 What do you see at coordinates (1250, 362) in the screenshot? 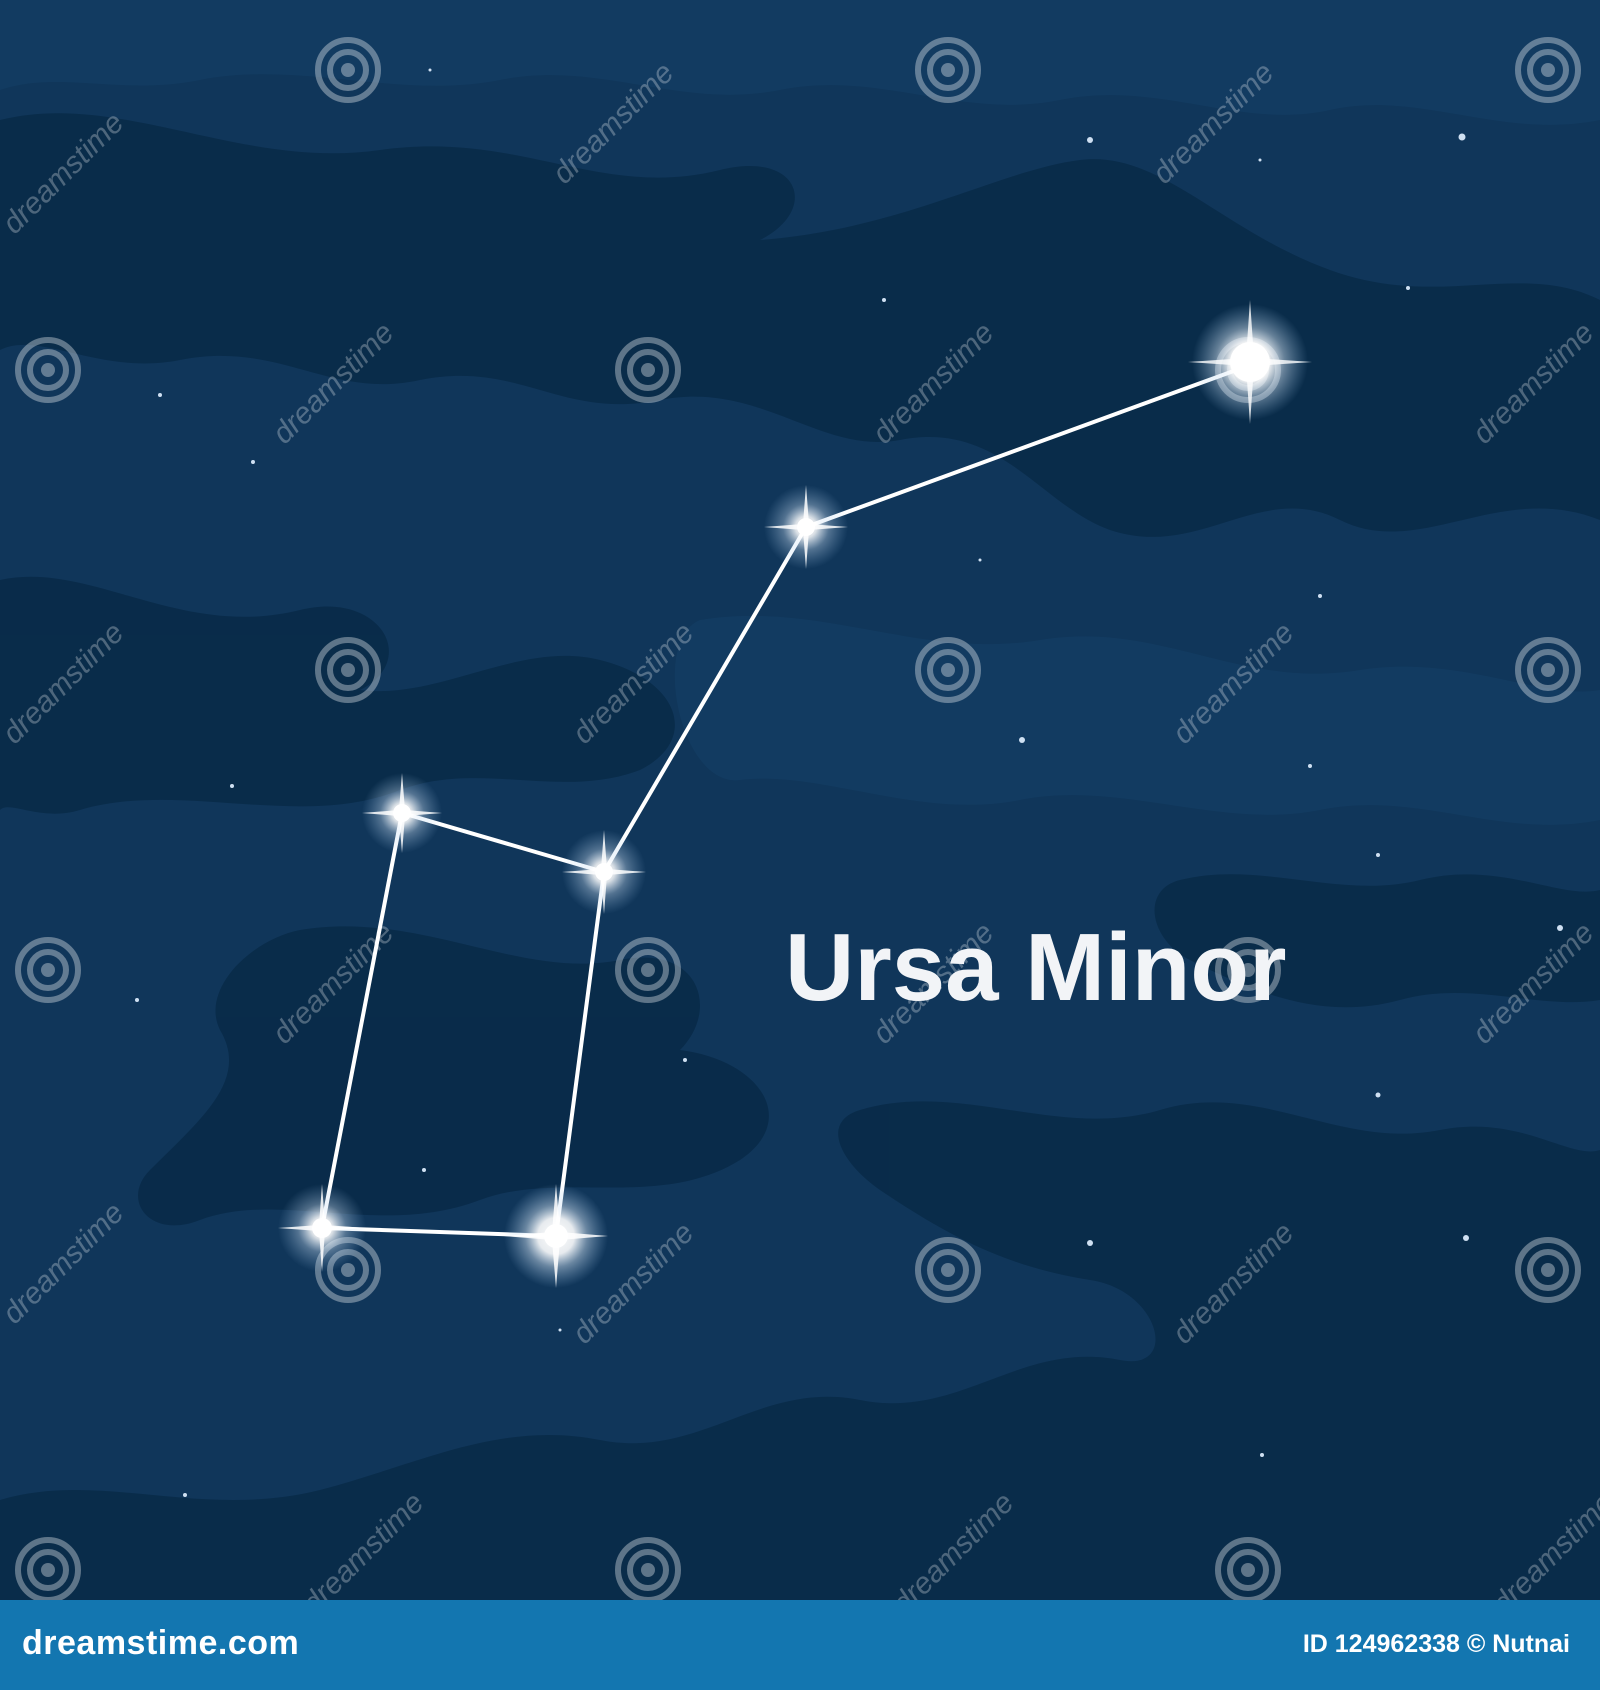
I see `star-polaris` at bounding box center [1250, 362].